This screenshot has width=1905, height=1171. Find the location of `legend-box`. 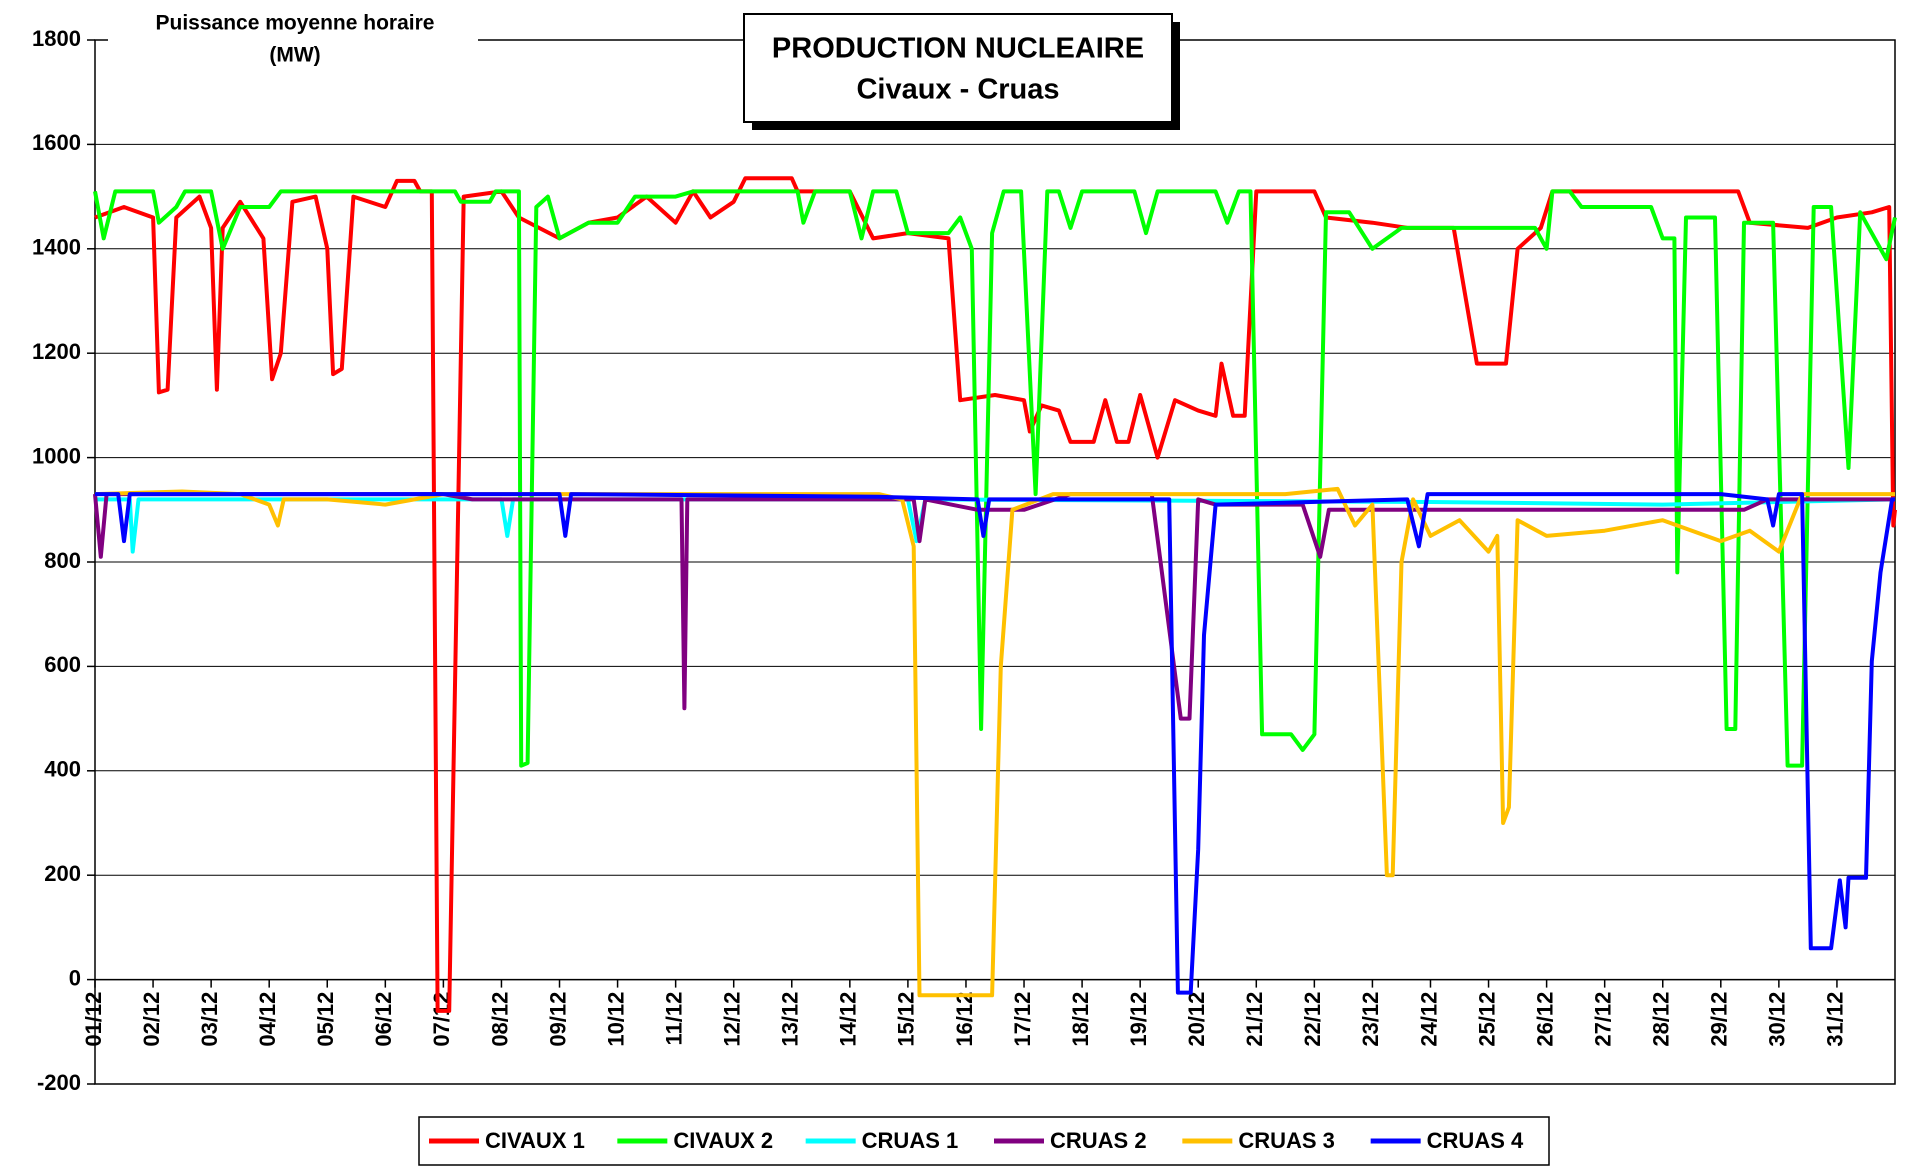

legend-box is located at coordinates (984, 1141).